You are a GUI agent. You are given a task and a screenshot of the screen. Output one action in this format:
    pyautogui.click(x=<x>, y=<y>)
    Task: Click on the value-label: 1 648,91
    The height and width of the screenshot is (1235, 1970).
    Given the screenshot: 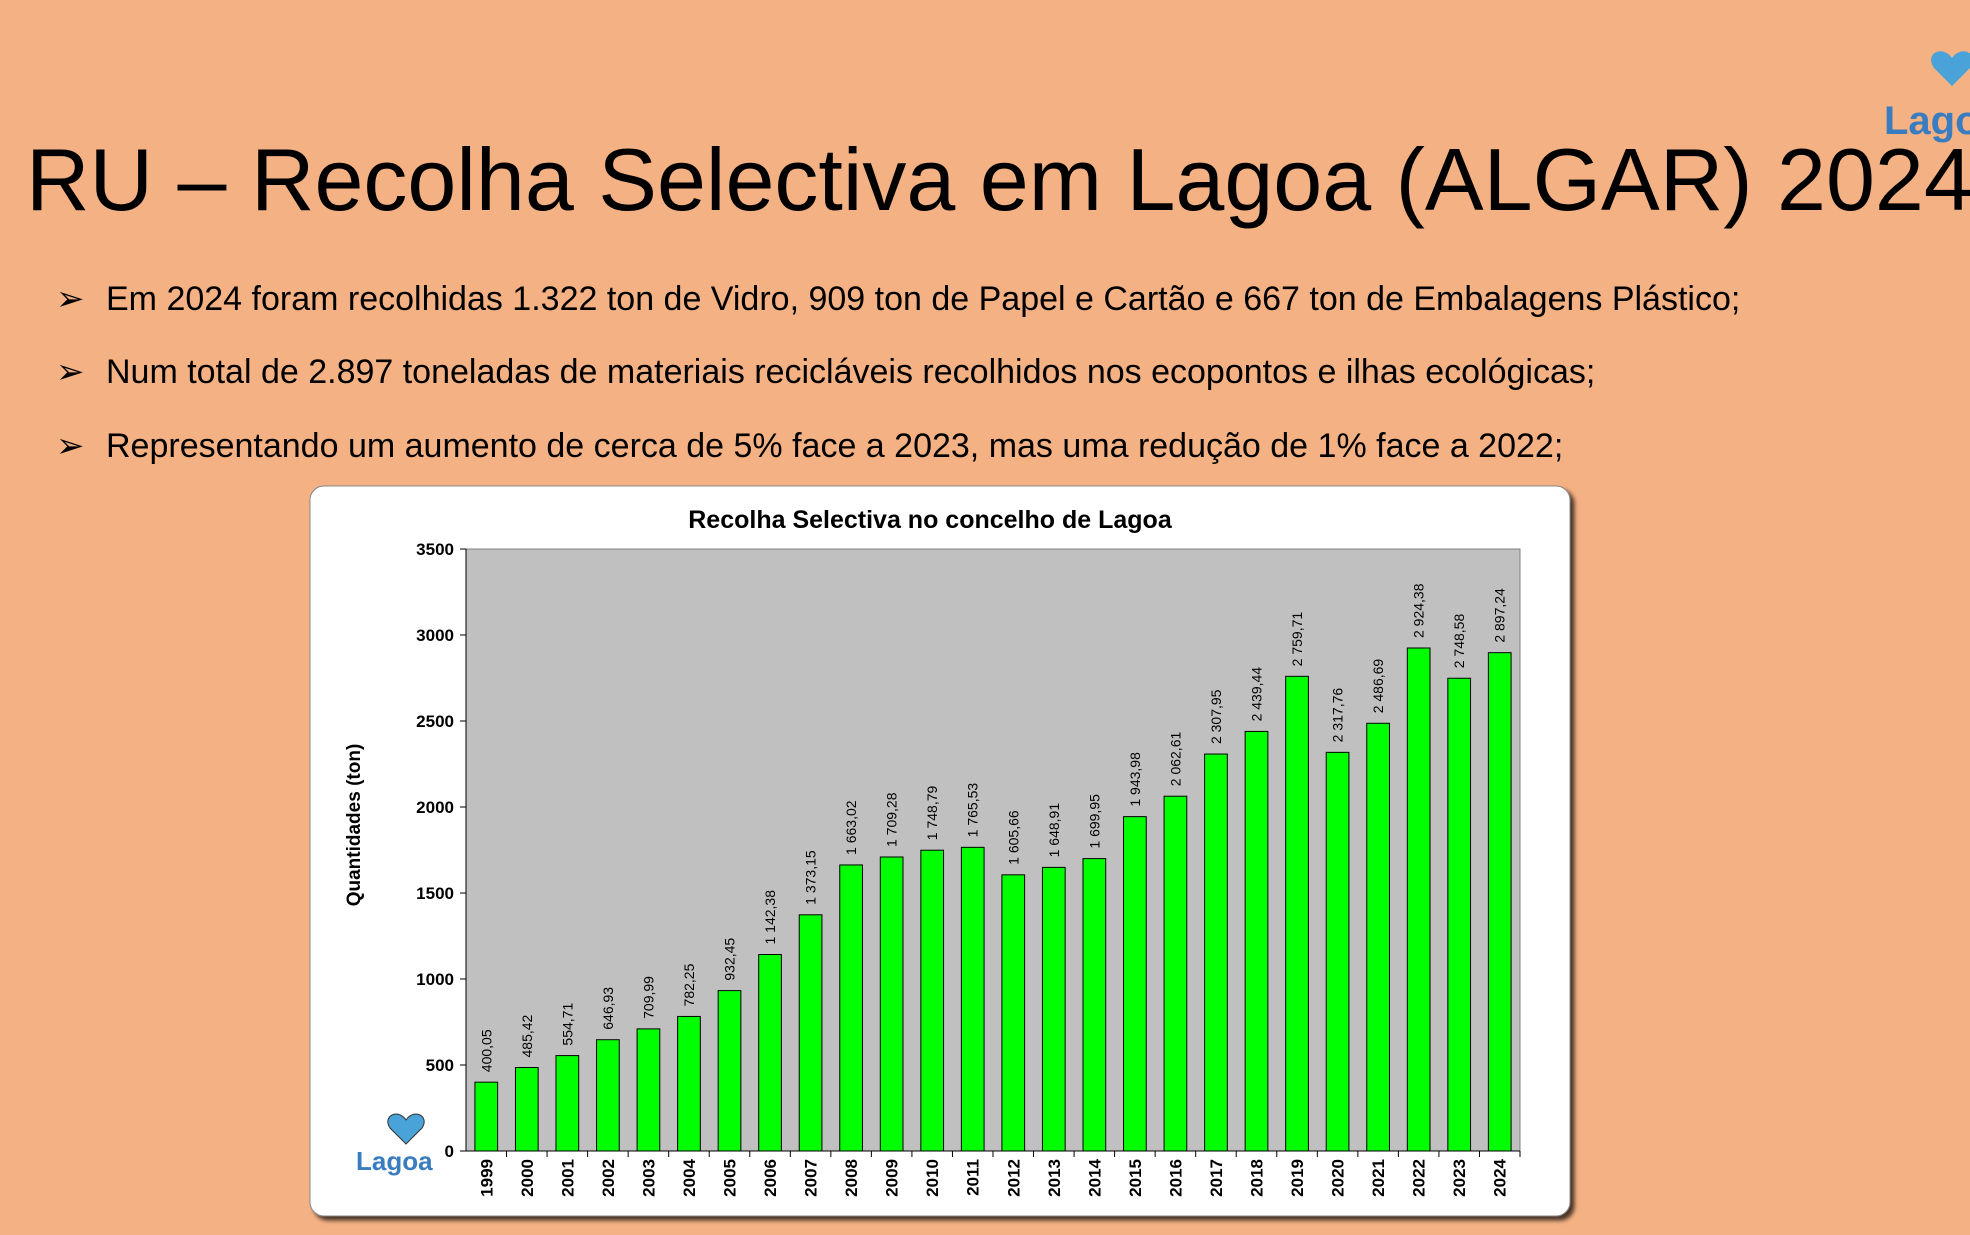 What is the action you would take?
    pyautogui.click(x=1054, y=830)
    